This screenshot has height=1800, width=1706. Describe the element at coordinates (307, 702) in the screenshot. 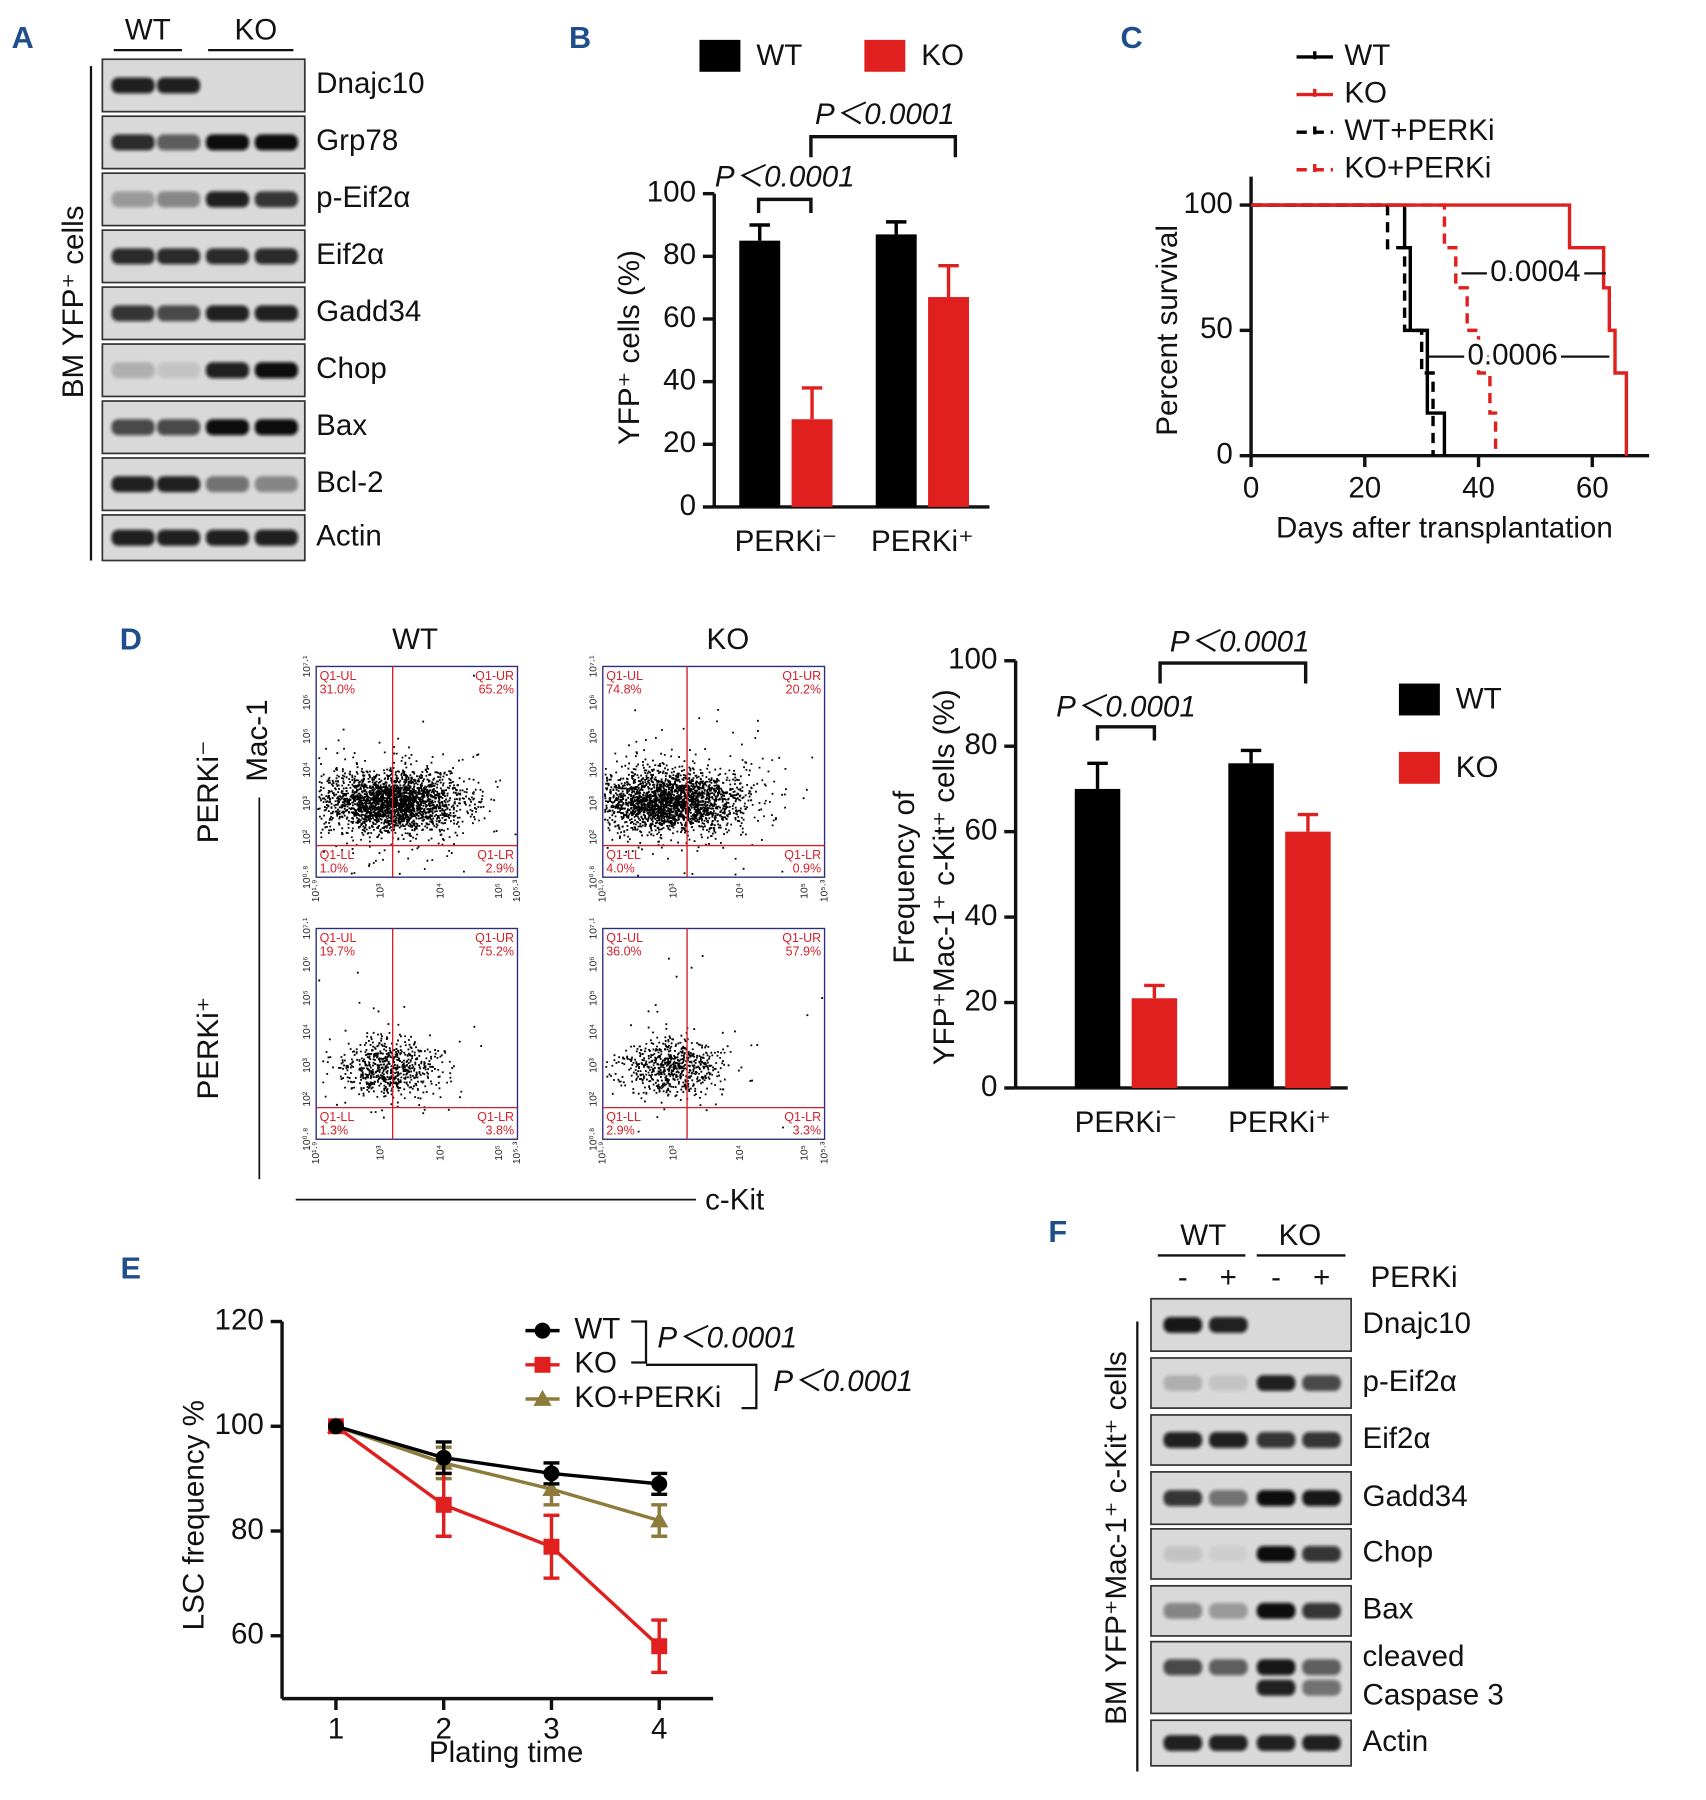

I see `flow-y-tick: 10⁶` at that location.